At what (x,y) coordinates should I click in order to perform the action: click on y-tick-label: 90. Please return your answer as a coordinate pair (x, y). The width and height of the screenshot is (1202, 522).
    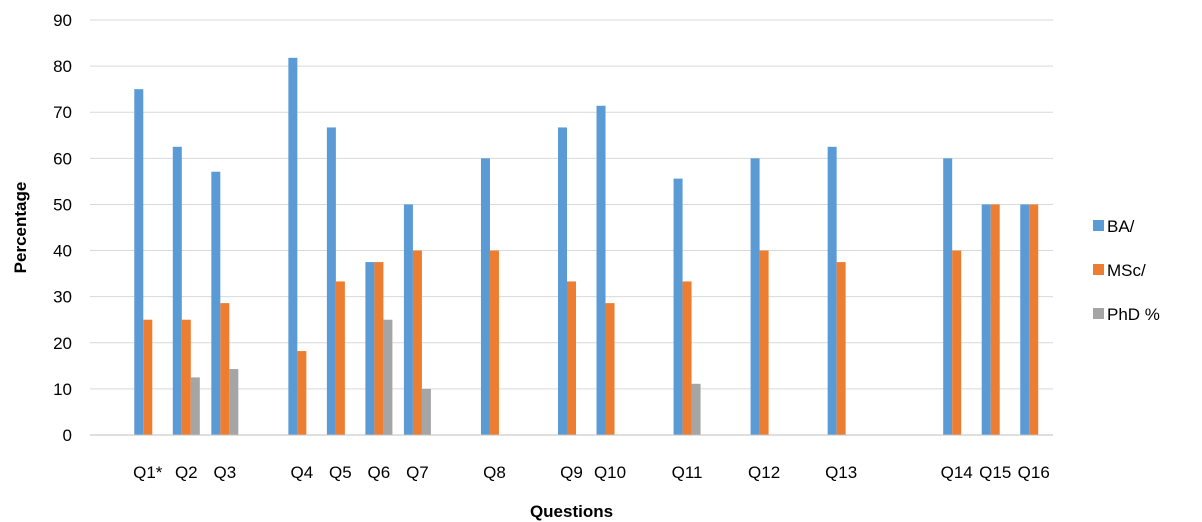
    Looking at the image, I should click on (62, 20).